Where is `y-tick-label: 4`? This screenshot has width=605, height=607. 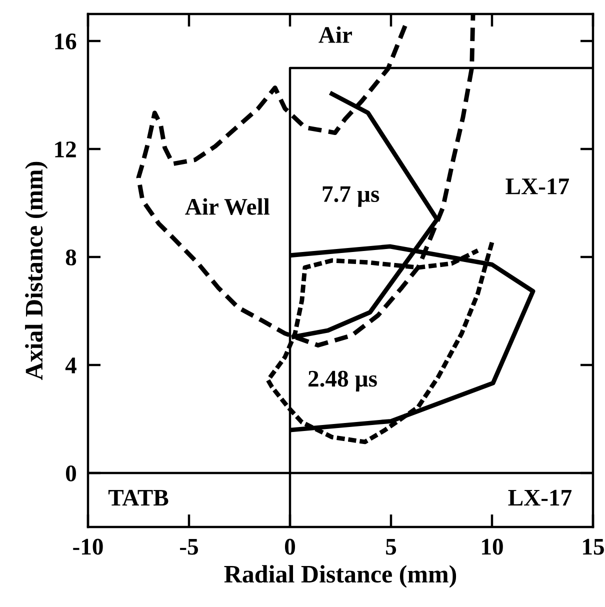
y-tick-label: 4 is located at coordinates (70, 366).